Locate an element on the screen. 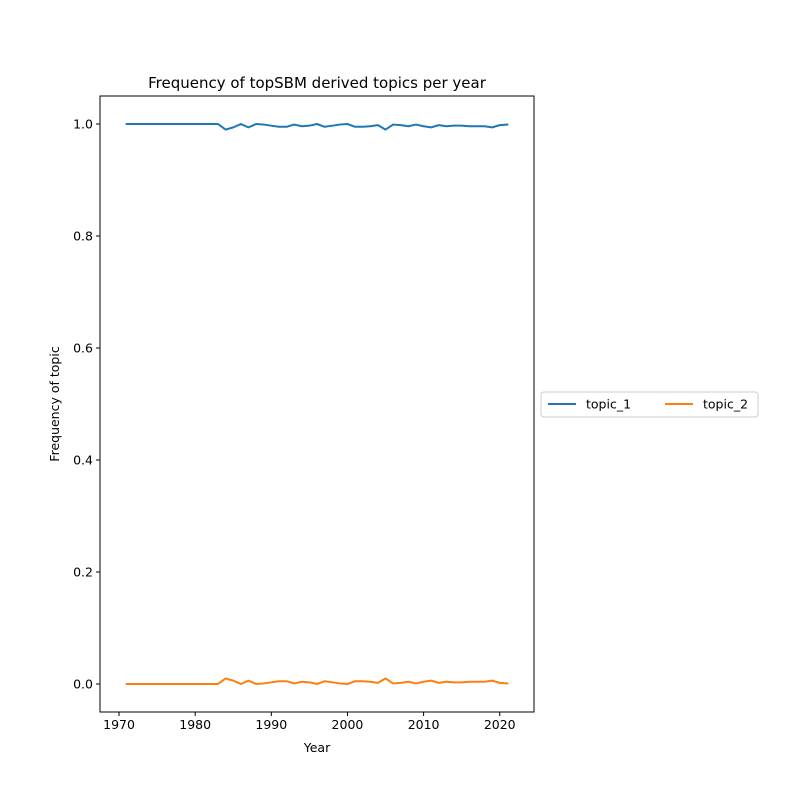 Image resolution: width=800 pixels, height=800 pixels. x-tick-label: 1970 is located at coordinates (119, 724).